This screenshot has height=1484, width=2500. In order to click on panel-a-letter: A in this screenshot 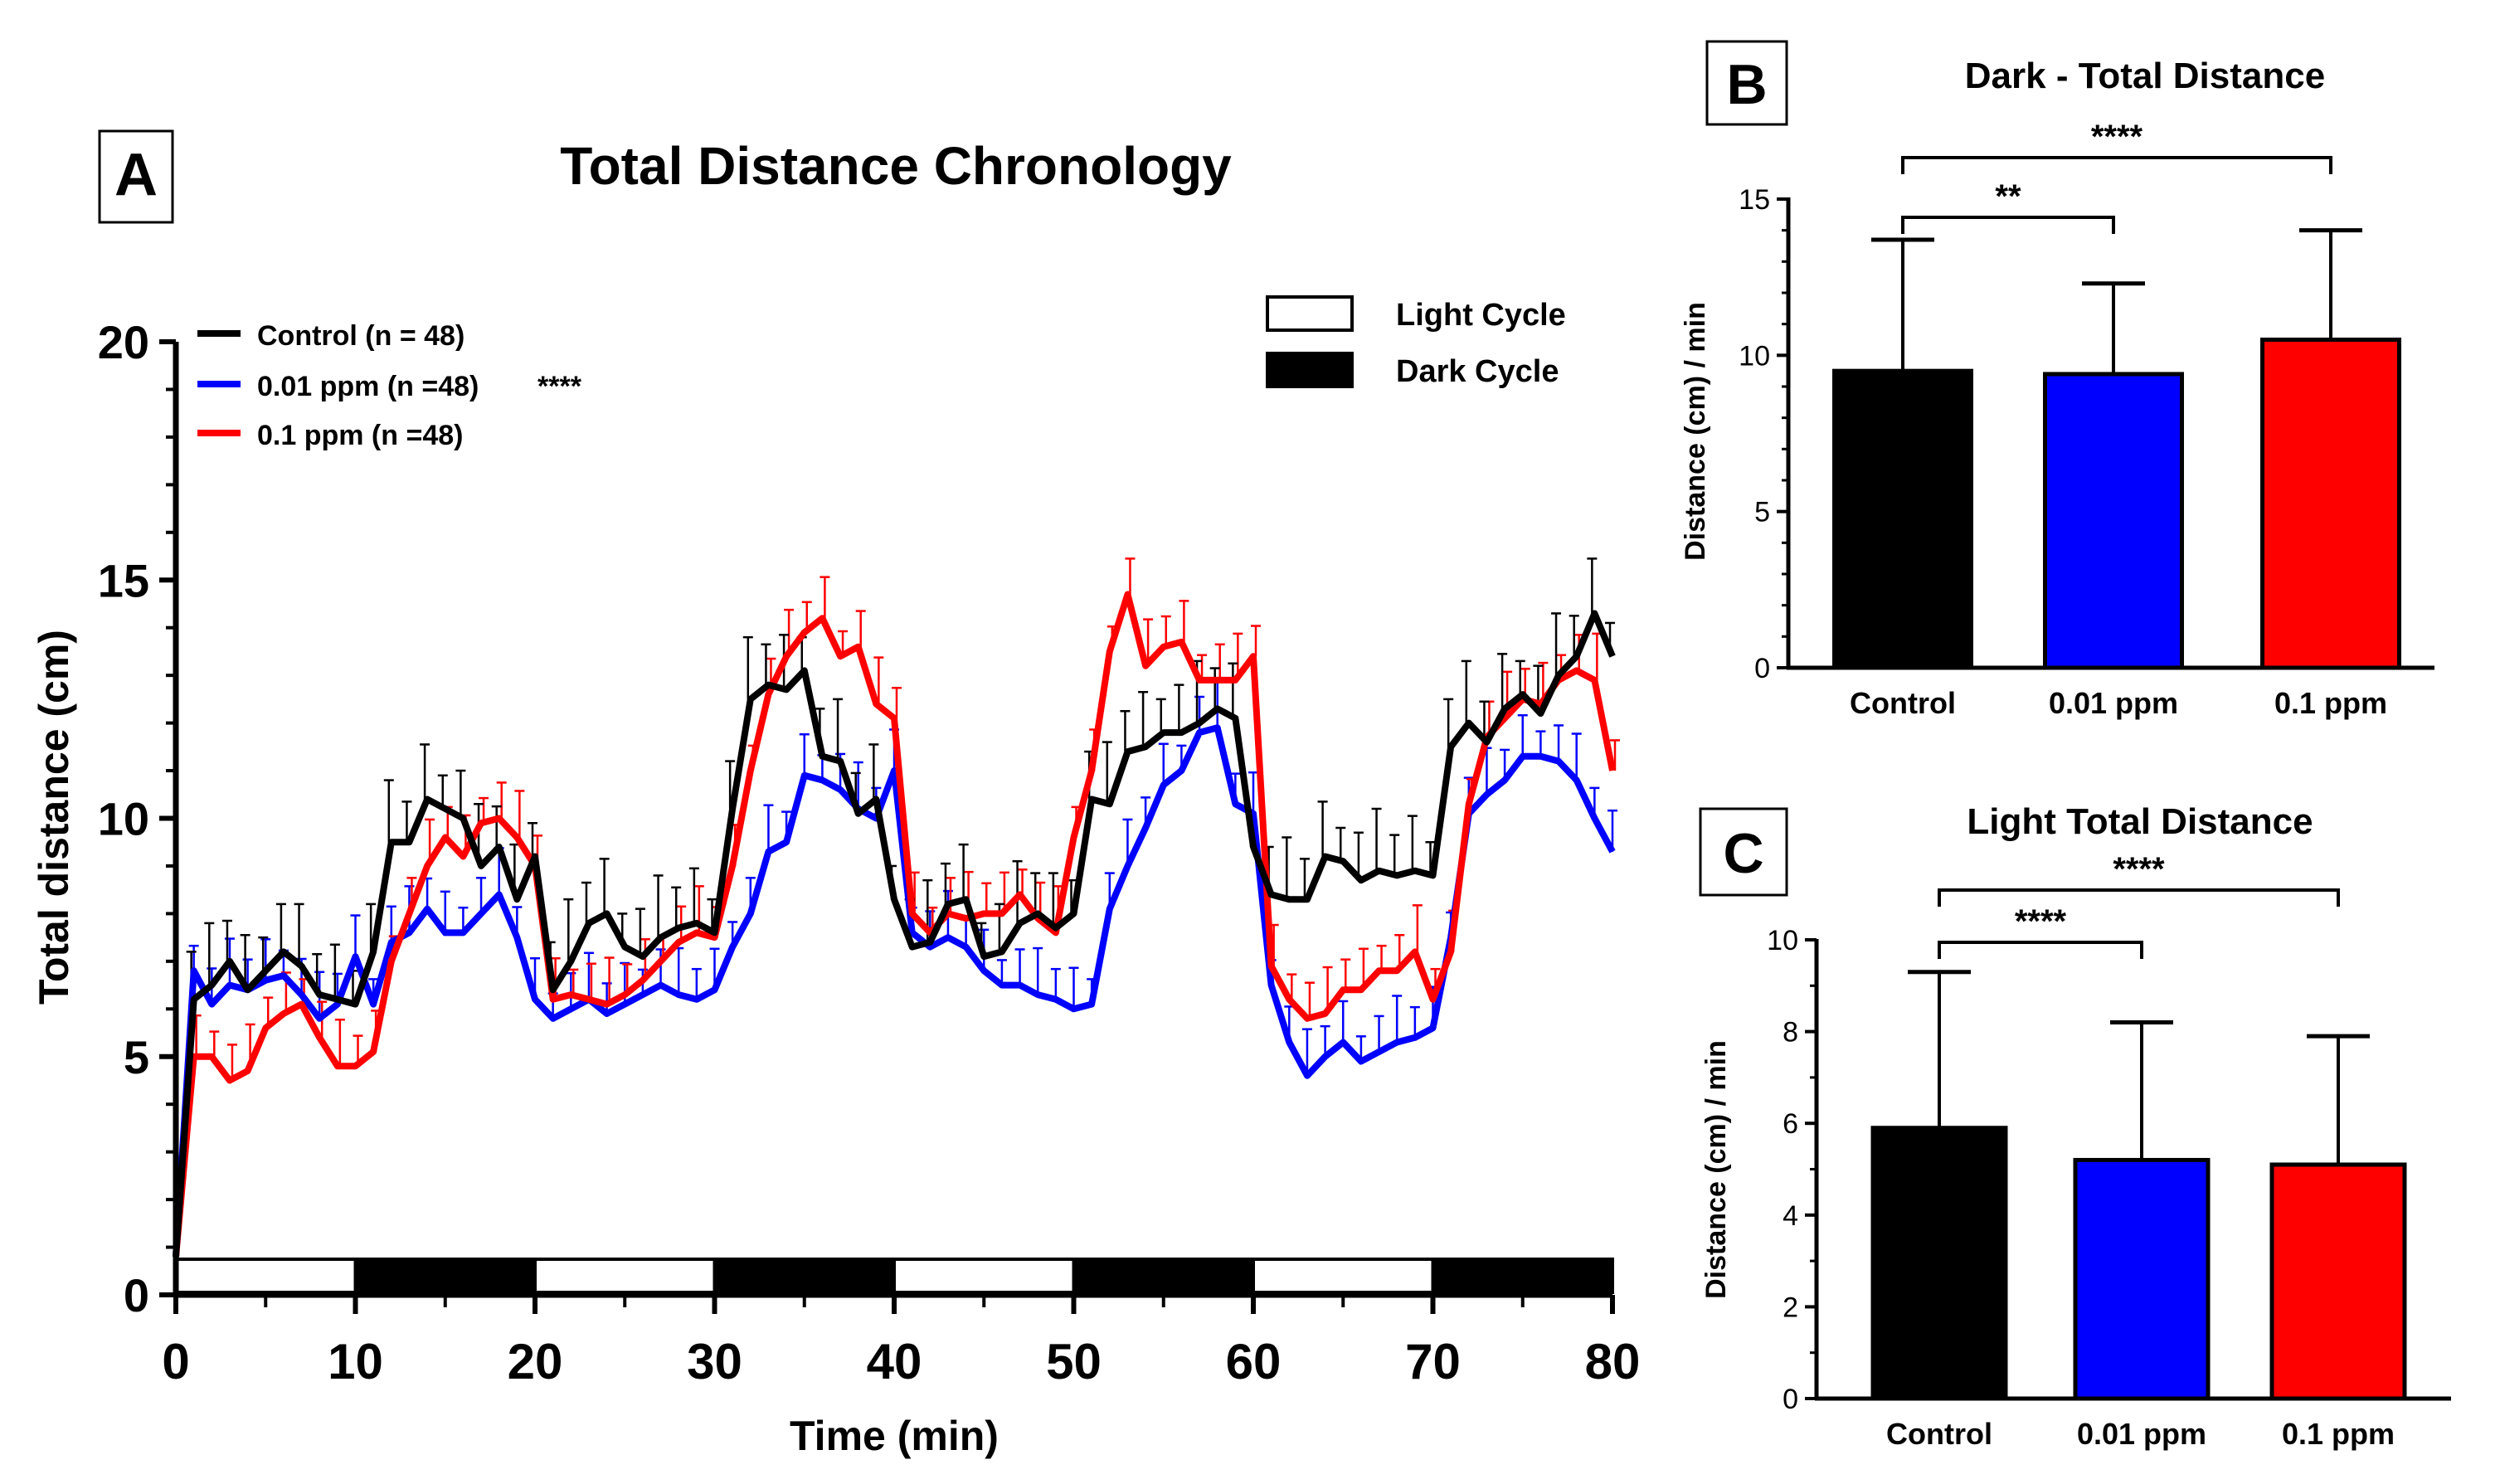, I will do `click(136, 175)`.